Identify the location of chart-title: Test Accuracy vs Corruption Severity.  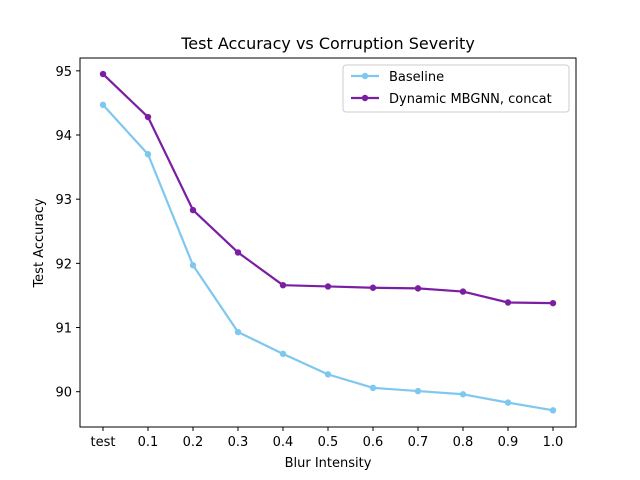
(327, 43).